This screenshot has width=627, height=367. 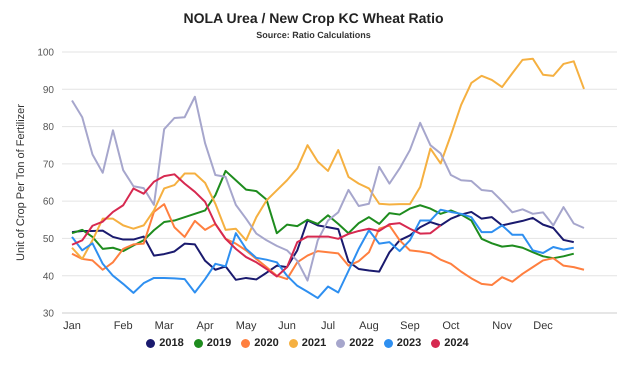 What do you see at coordinates (266, 343) in the screenshot?
I see `legend-label: 2020` at bounding box center [266, 343].